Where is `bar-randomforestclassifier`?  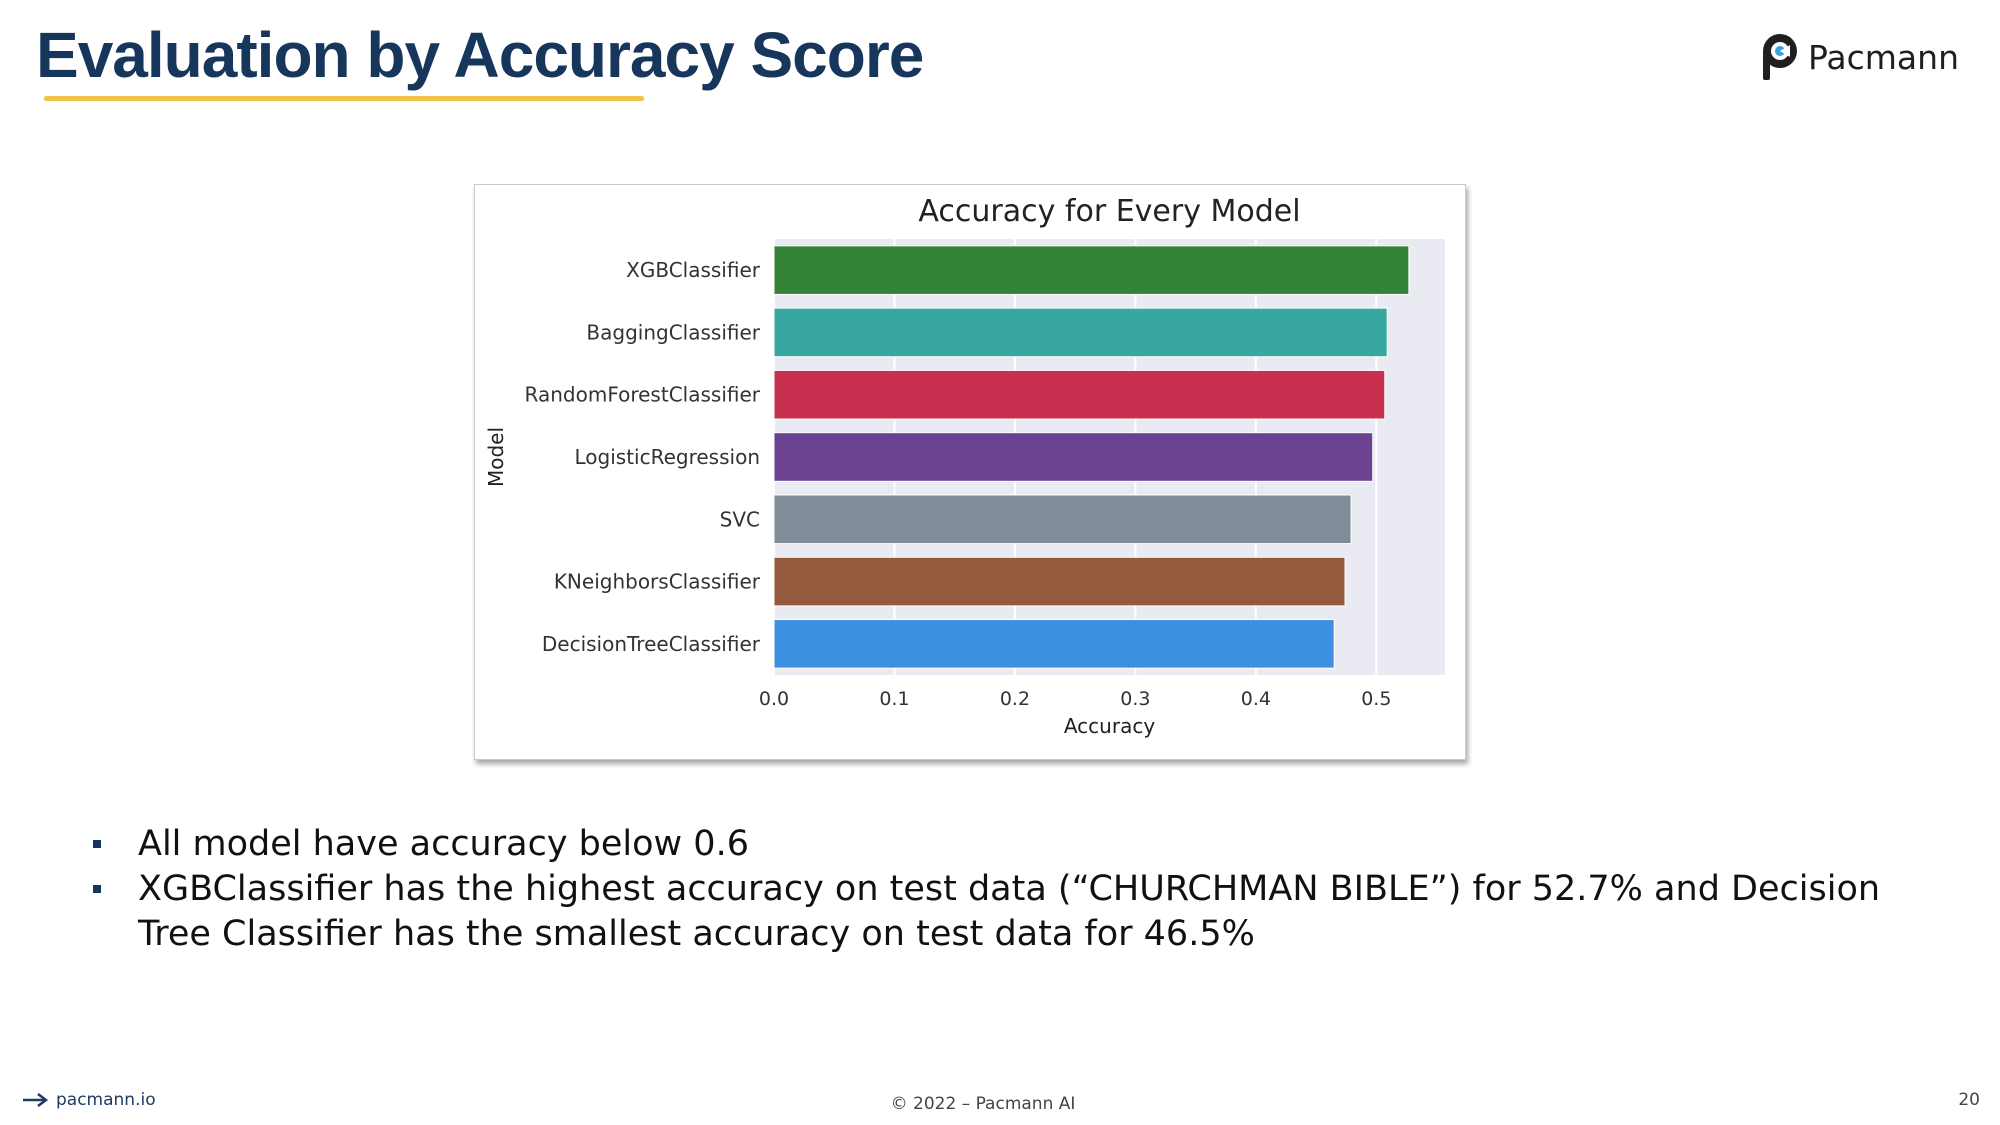 bar-randomforestclassifier is located at coordinates (1079, 394).